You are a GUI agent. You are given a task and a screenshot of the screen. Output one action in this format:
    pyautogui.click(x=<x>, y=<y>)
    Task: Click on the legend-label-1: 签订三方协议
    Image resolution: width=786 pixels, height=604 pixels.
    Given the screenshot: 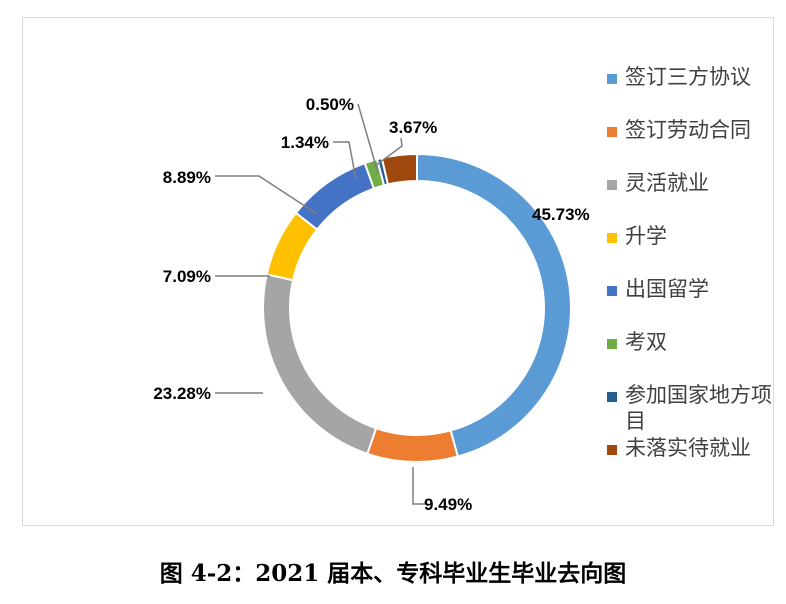 What is the action you would take?
    pyautogui.click(x=688, y=77)
    